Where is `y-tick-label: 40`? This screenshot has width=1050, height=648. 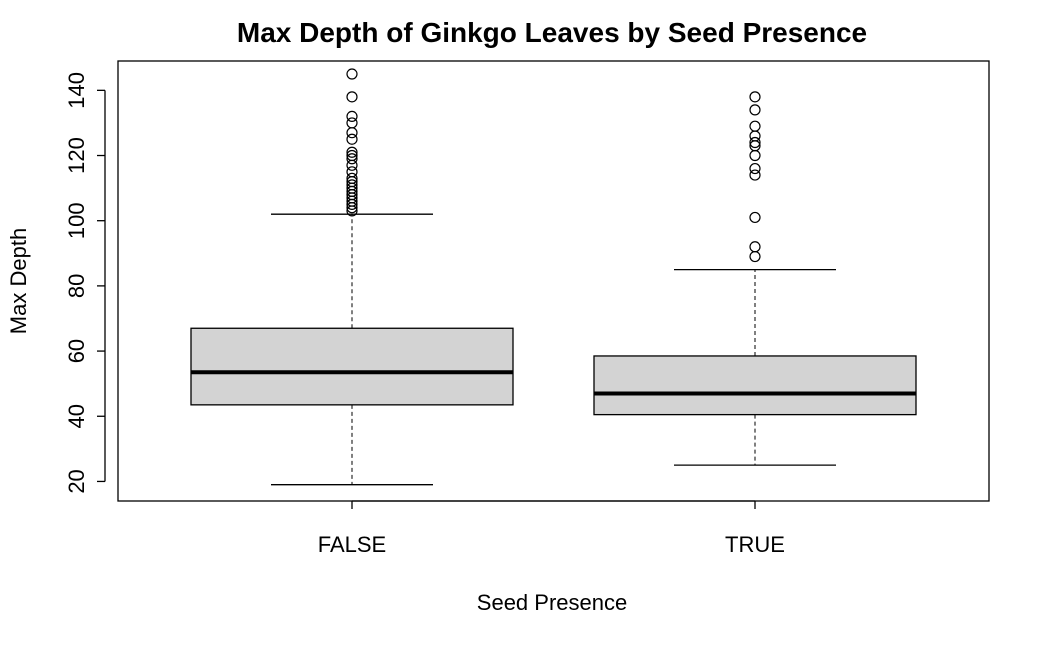 y-tick-label: 40 is located at coordinates (76, 416).